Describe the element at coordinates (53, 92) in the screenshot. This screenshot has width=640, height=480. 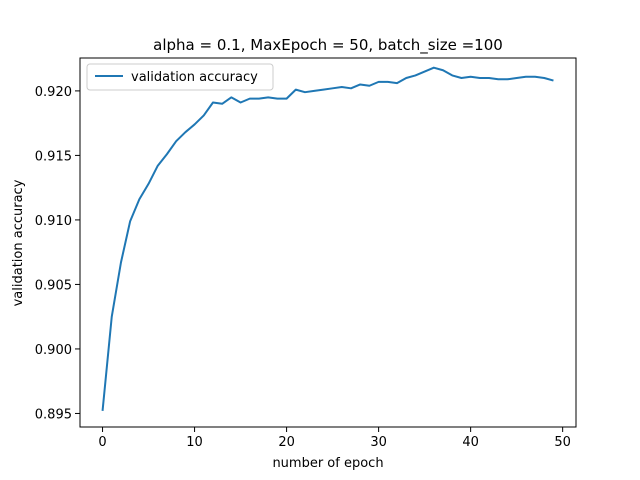
I see `y-tick-label: 0.920` at that location.